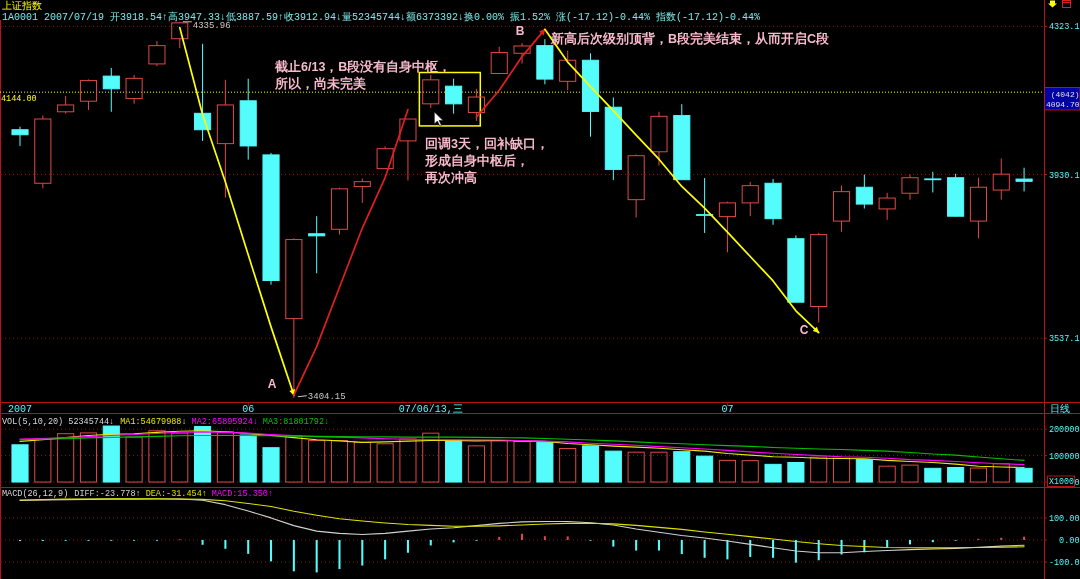 The width and height of the screenshot is (1080, 579). I want to click on y-tick-label: 0, so click(1077, 483).